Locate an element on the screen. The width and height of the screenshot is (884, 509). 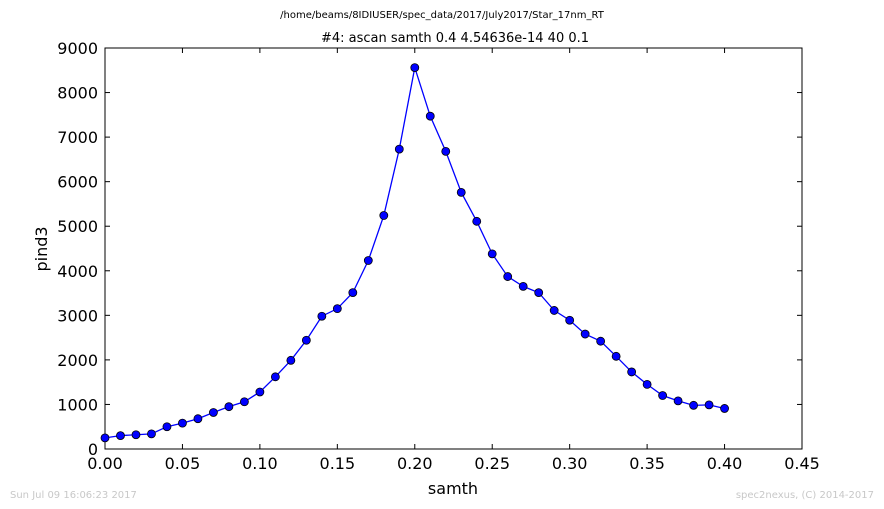
x-tick-label: 0.40 is located at coordinates (725, 463).